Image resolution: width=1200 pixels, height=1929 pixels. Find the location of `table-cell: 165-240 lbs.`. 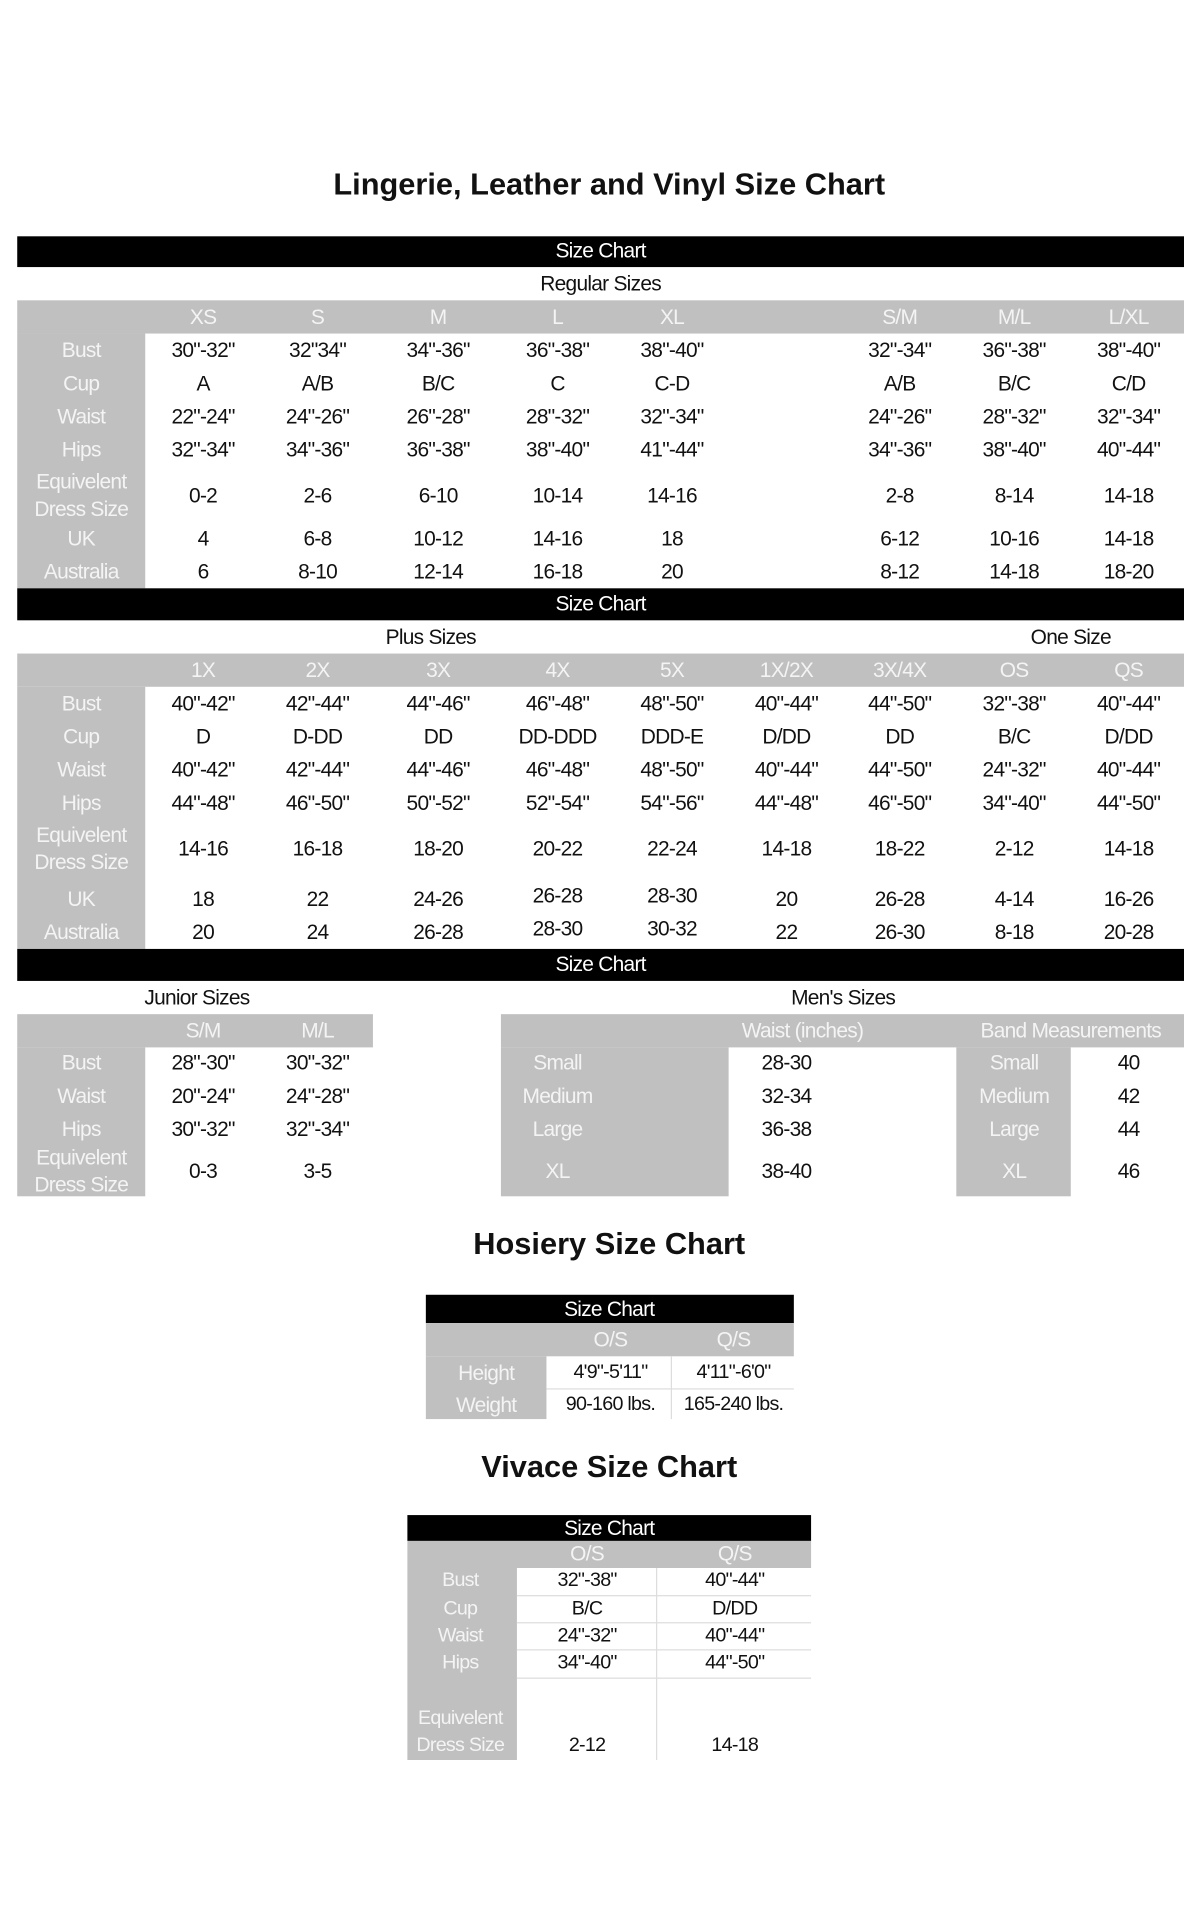

table-cell: 165-240 lbs. is located at coordinates (733, 1404).